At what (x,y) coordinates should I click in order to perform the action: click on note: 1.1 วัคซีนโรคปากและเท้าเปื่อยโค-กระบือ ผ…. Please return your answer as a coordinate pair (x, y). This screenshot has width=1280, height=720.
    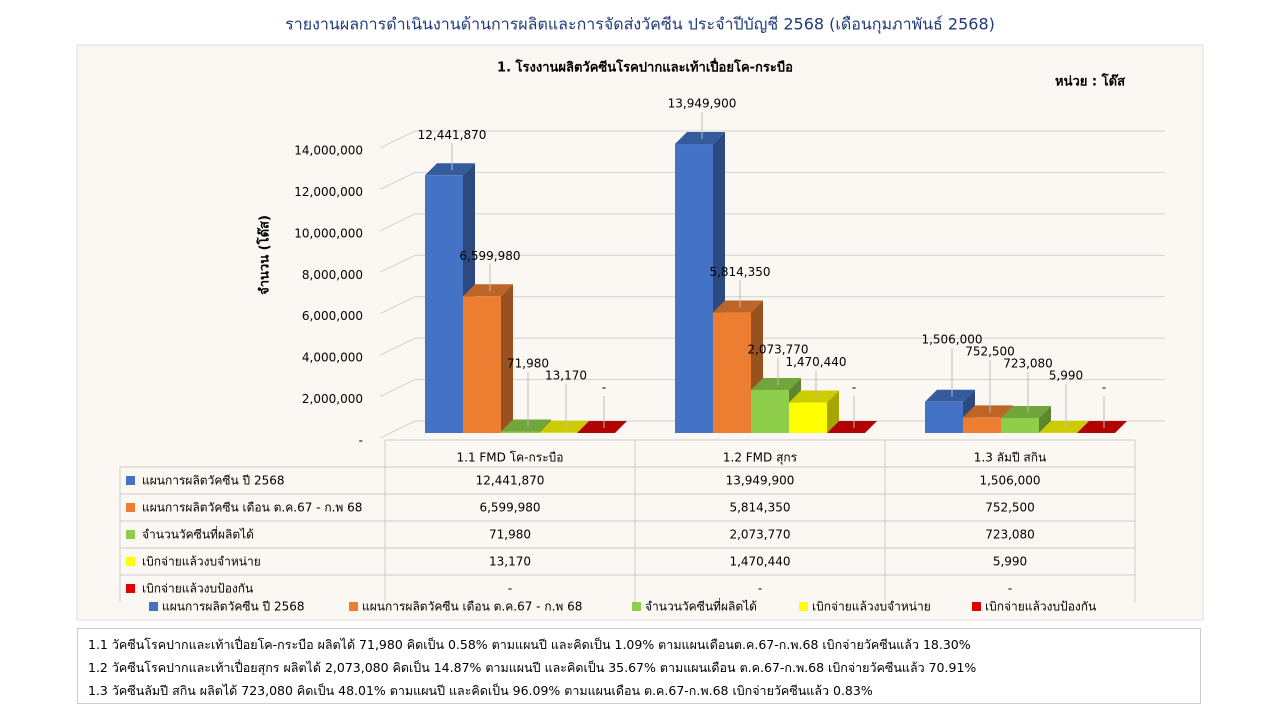
    Looking at the image, I should click on (529, 644).